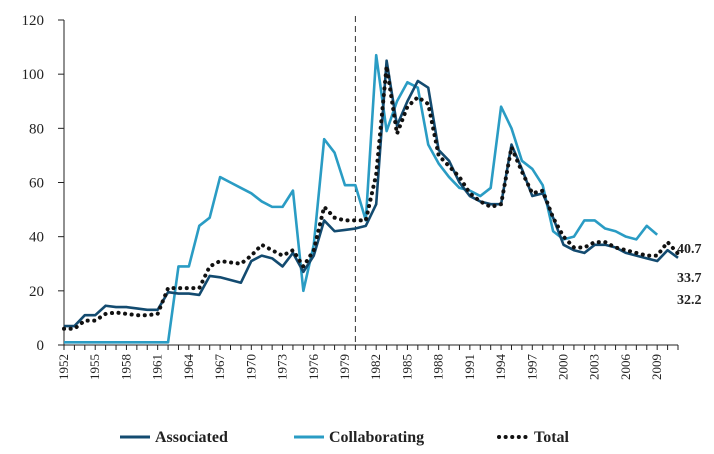  I want to click on legend-label: Collaborating, so click(376, 437).